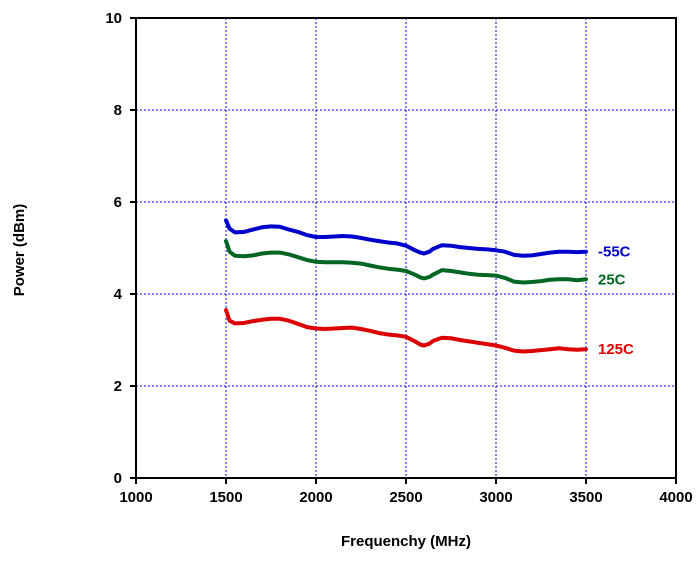 The image size is (696, 561). Describe the element at coordinates (405, 497) in the screenshot. I see `x-tick-label: 2500` at that location.